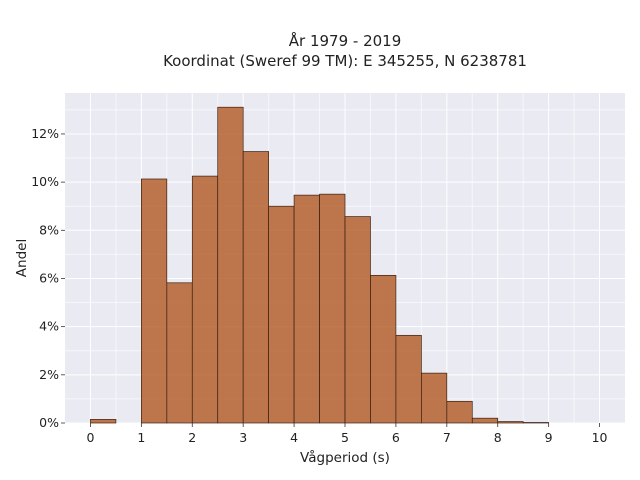 Image resolution: width=640 pixels, height=480 pixels. Describe the element at coordinates (447, 437) in the screenshot. I see `x-tick-label-7: 7` at that location.